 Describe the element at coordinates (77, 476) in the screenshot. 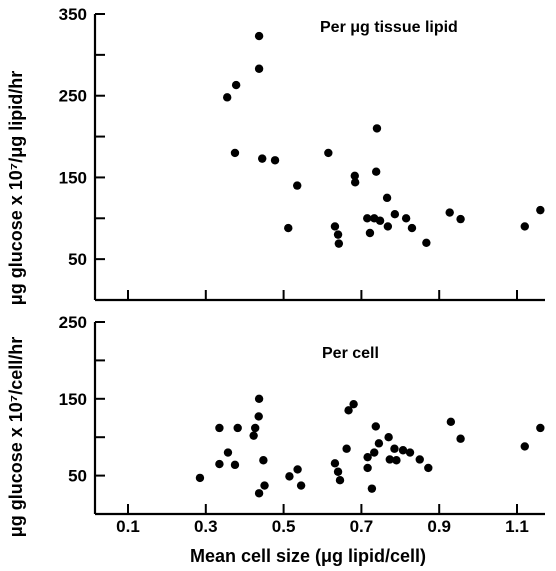

I see `bottom-y-tick-label: 50` at that location.